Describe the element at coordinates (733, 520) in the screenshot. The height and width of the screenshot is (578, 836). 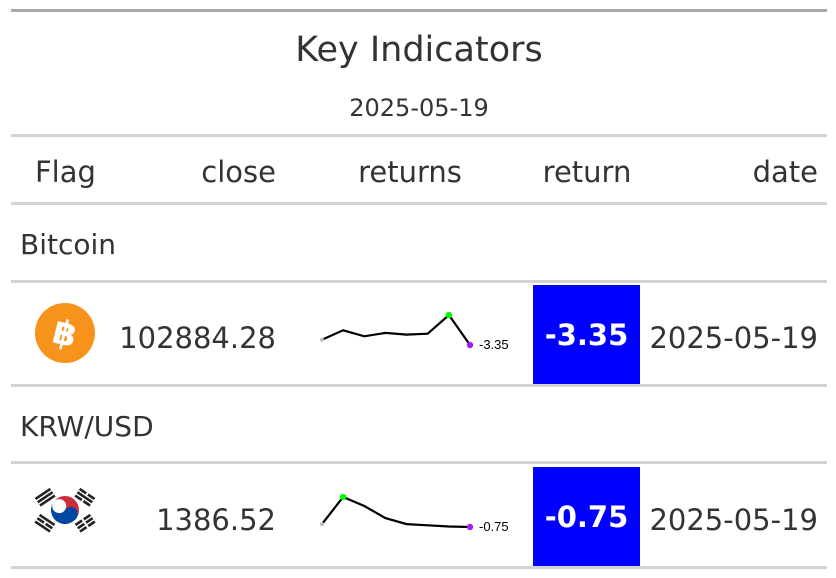
I see `date-value-krw-usd: 2025-05-19` at that location.